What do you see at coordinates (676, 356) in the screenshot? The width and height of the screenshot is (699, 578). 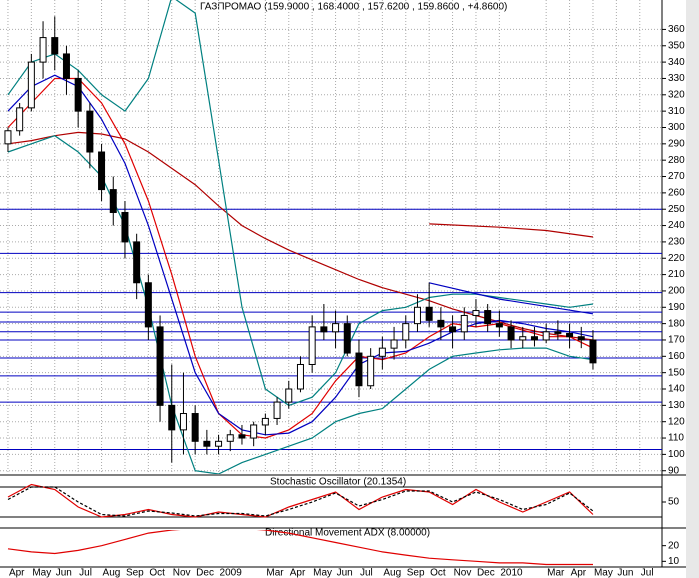 I see `y-tick-label: 160` at bounding box center [676, 356].